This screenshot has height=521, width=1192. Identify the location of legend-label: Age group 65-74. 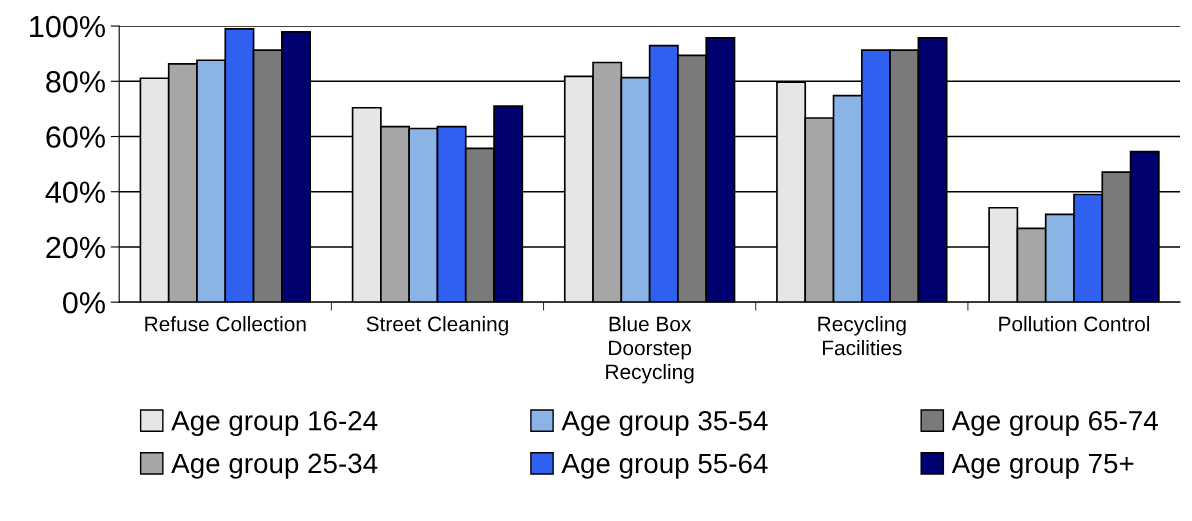
(1054, 423).